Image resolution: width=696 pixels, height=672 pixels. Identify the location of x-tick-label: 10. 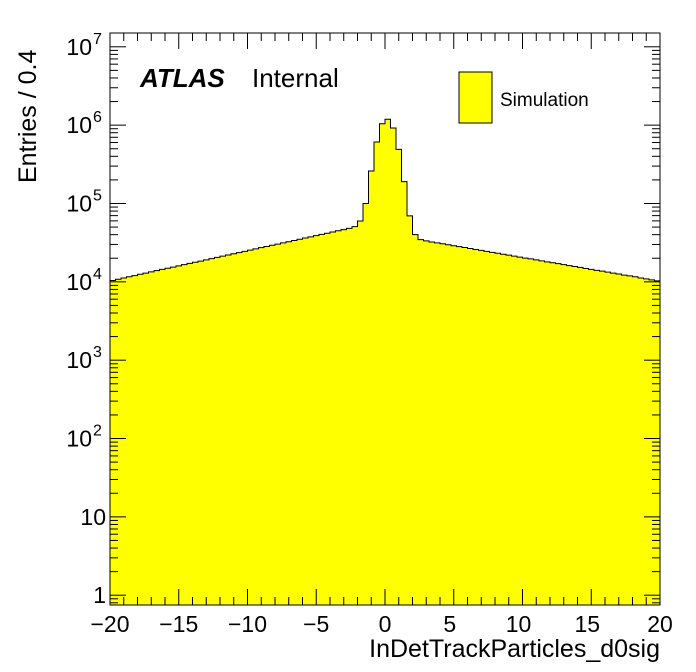
(519, 624).